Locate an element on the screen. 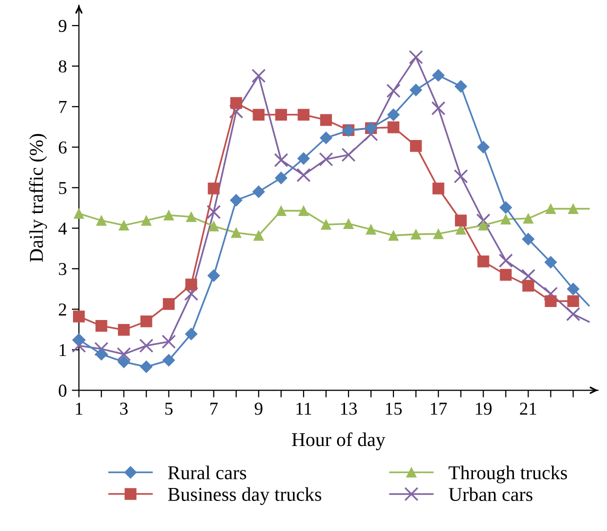 The width and height of the screenshot is (607, 531). y-tick-label: 8 is located at coordinates (62, 66).